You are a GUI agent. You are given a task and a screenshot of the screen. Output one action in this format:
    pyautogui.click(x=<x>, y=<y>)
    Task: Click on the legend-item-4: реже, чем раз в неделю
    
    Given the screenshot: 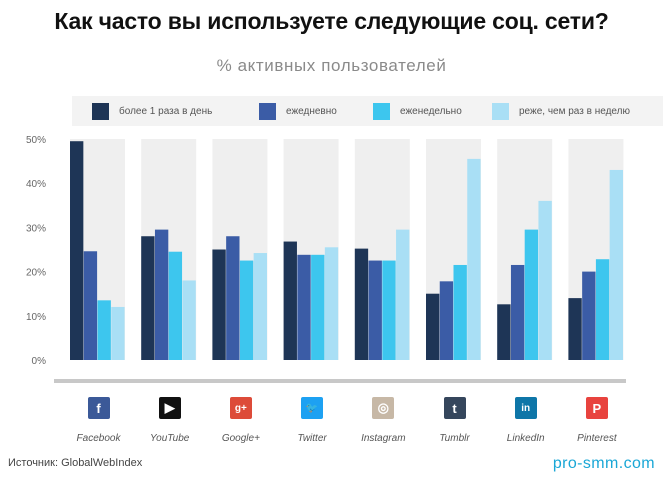 What is the action you would take?
    pyautogui.click(x=561, y=111)
    